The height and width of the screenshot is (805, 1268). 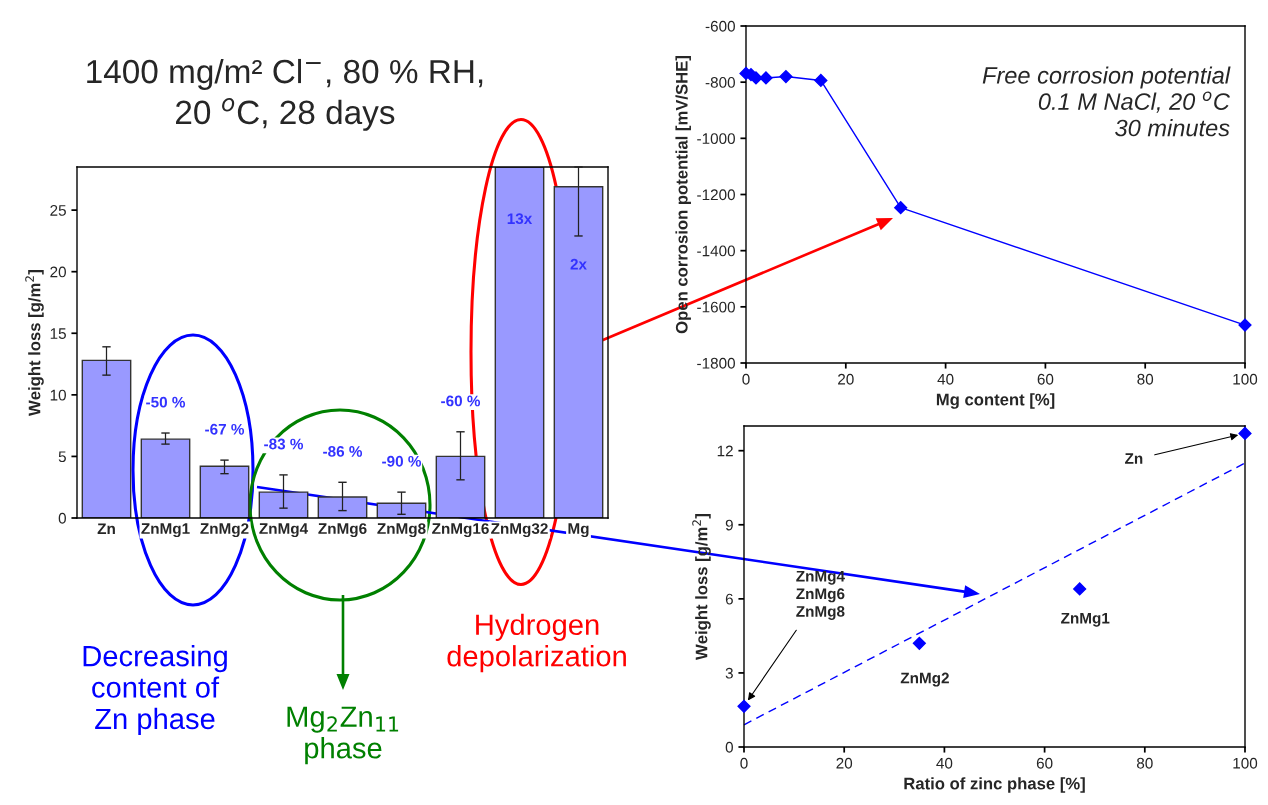 What do you see at coordinates (401, 530) in the screenshot?
I see `x-tick-label: ZnMg8` at bounding box center [401, 530].